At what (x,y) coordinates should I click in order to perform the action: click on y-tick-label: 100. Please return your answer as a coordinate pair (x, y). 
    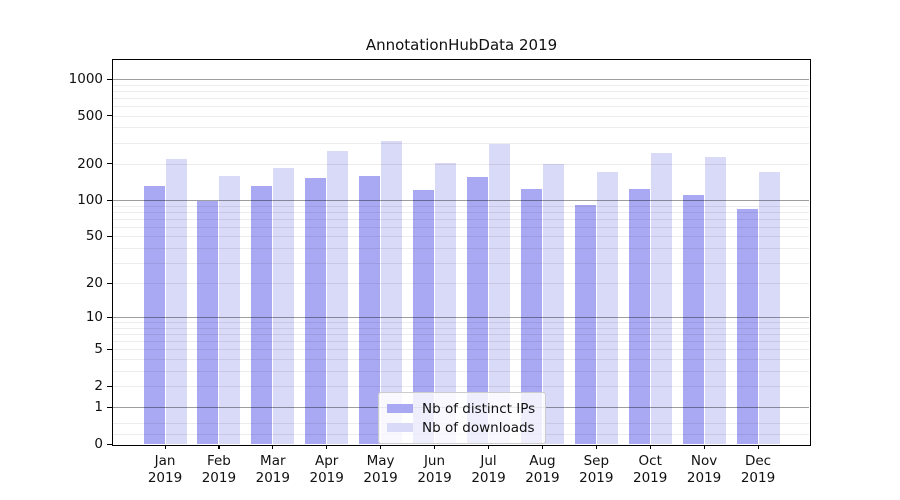
    Looking at the image, I should click on (90, 200).